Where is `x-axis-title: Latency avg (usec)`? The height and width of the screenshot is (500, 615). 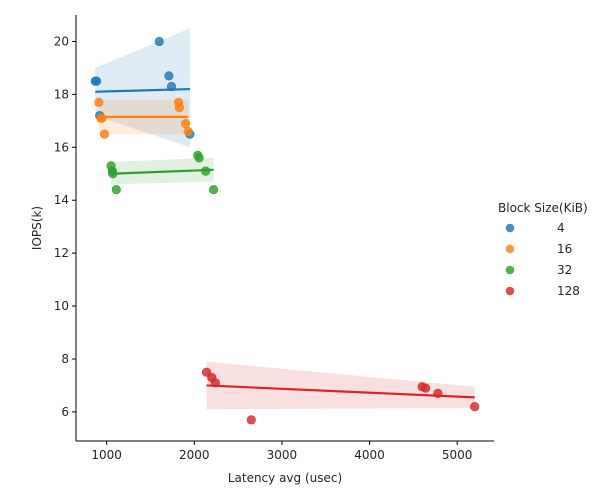
x-axis-title: Latency avg (usec) is located at coordinates (285, 478).